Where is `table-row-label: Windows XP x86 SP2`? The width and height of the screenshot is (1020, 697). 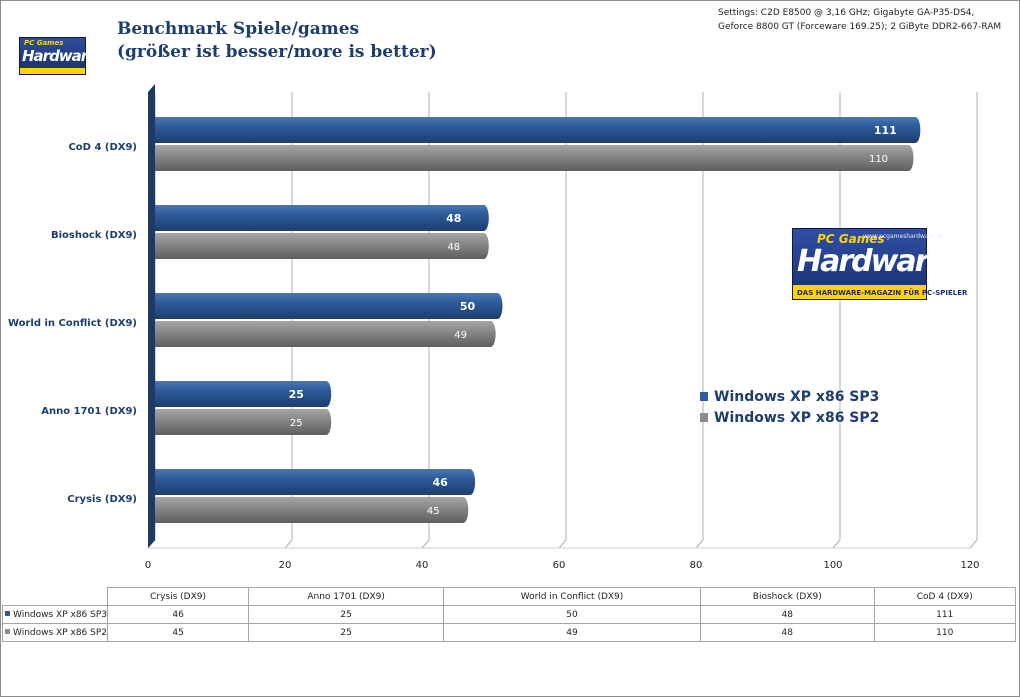
table-row-label: Windows XP x86 SP2 is located at coordinates (55, 632).